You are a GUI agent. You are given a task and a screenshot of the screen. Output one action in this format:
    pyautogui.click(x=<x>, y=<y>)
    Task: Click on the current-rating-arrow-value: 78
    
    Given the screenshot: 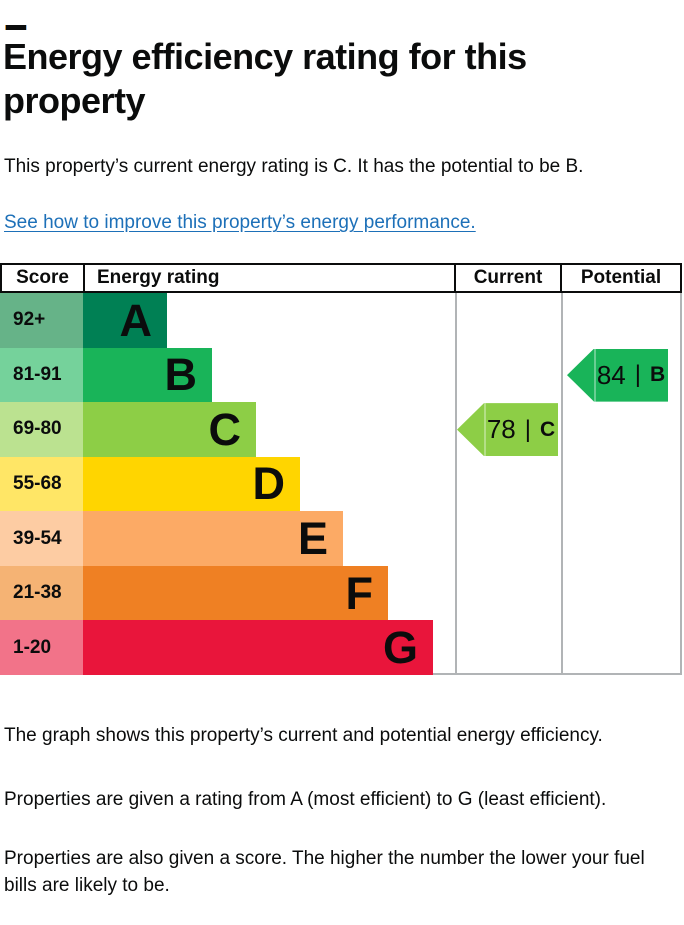 What is the action you would take?
    pyautogui.click(x=501, y=429)
    